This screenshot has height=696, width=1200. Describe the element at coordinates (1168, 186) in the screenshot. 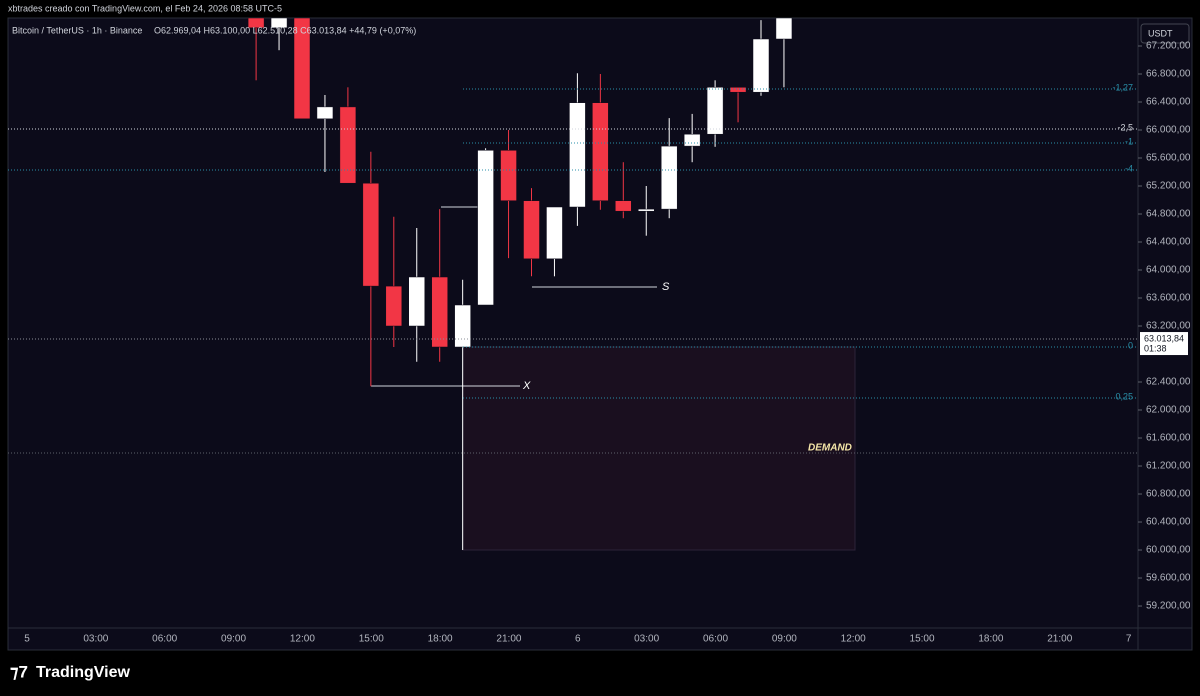

I see `y-tick-label: 65.200,00` at that location.